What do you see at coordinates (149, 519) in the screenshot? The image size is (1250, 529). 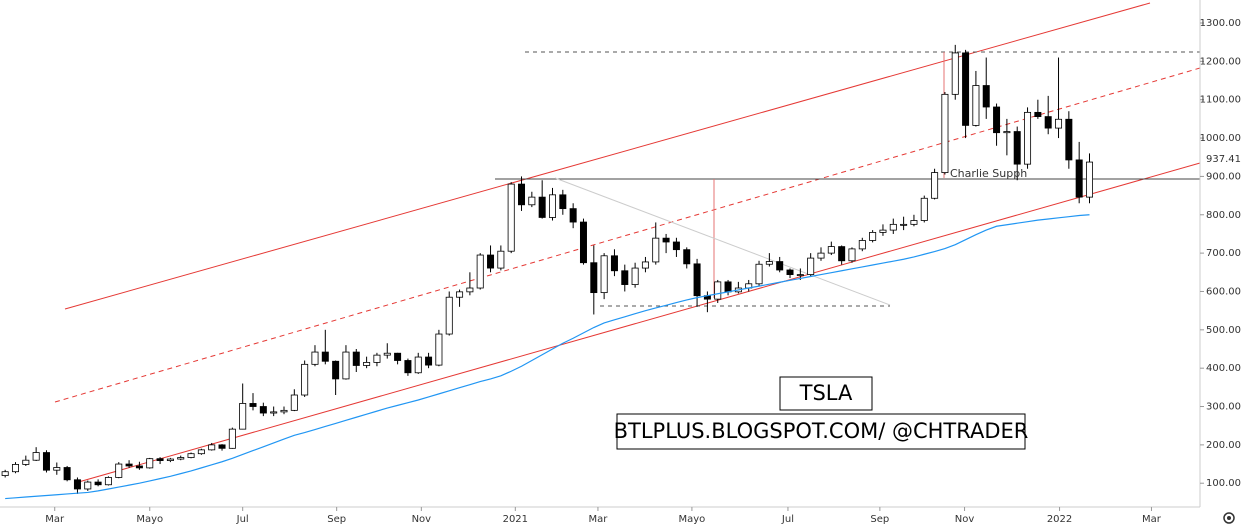 I see `x-tick-label: Mayo` at bounding box center [149, 519].